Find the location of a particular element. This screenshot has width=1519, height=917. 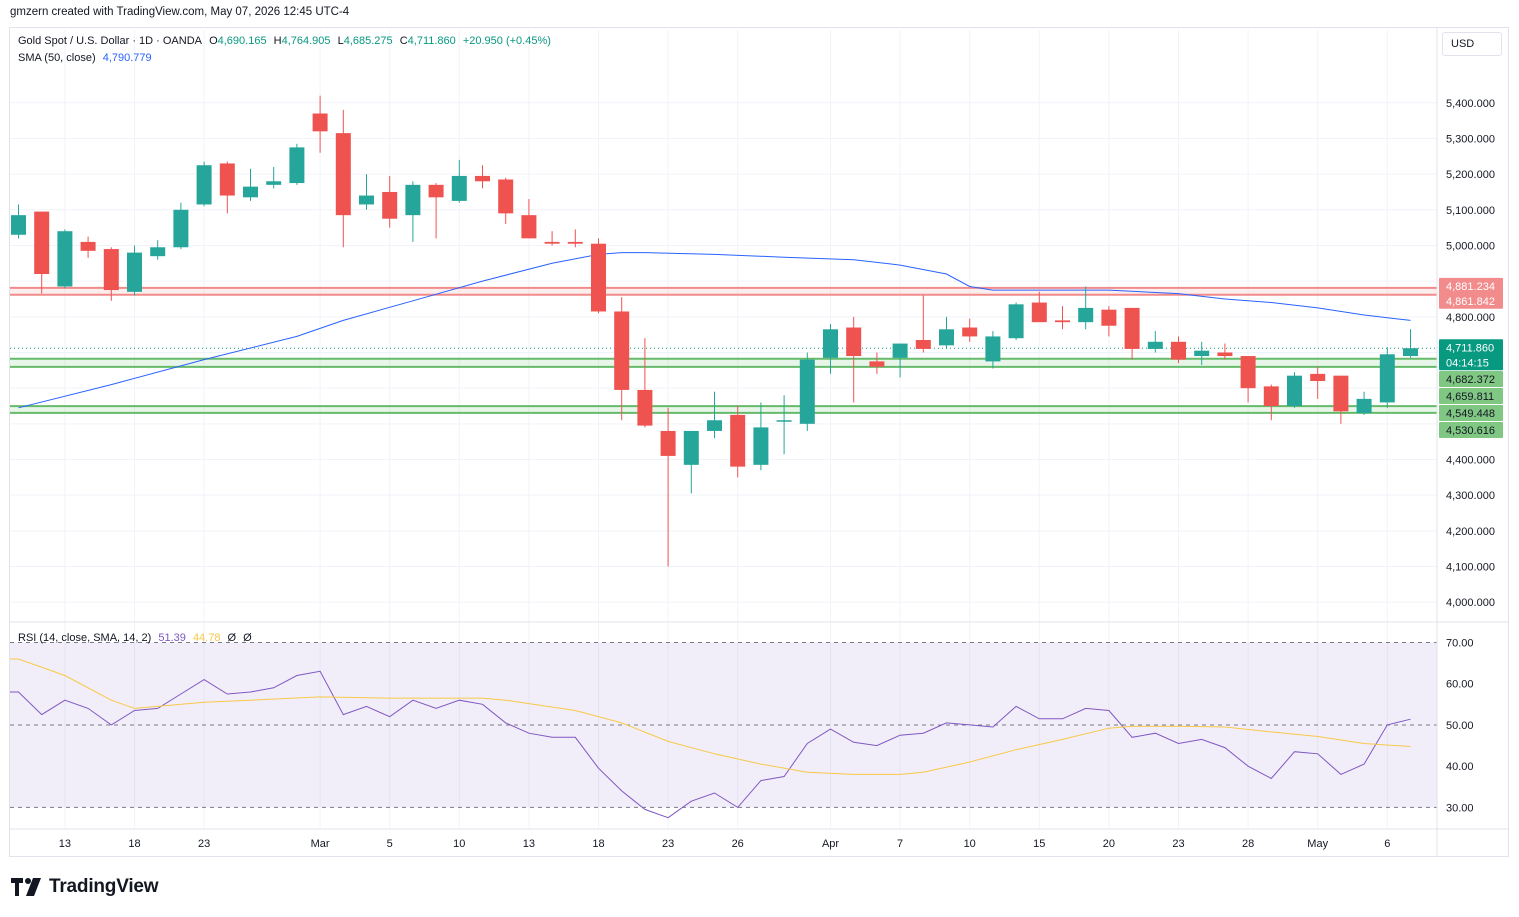

resistance-price-label: 4,881.234 is located at coordinates (1471, 285).